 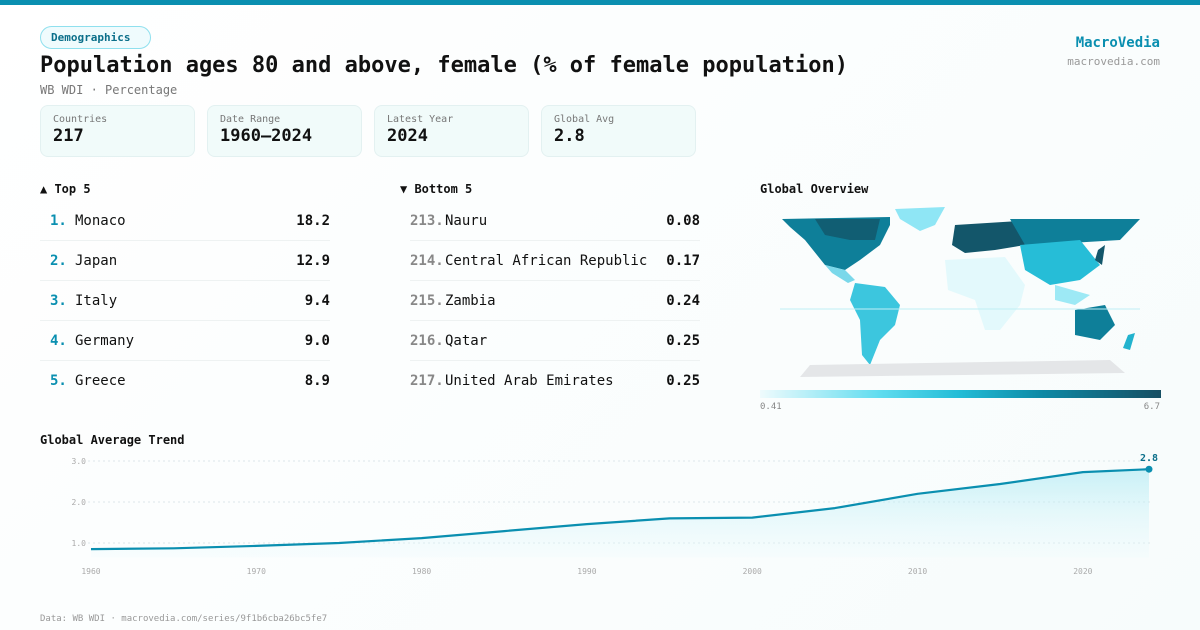 What do you see at coordinates (117, 131) in the screenshot?
I see `stat-countries: Countries 217` at bounding box center [117, 131].